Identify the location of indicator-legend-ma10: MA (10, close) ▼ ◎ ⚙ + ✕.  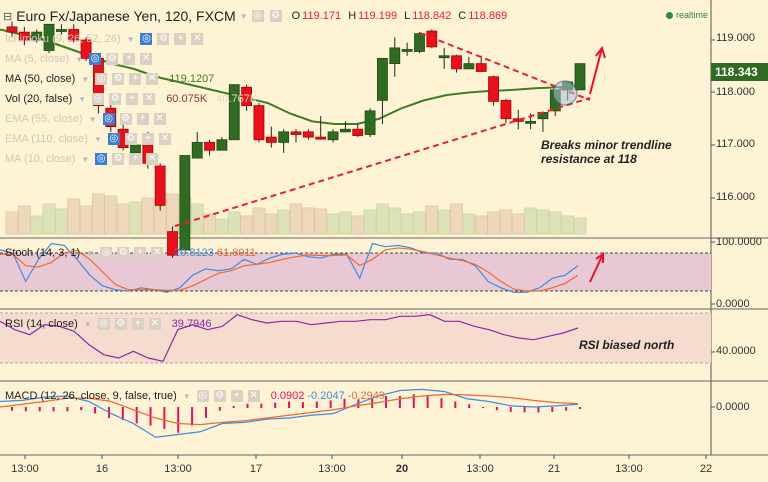
(82, 159).